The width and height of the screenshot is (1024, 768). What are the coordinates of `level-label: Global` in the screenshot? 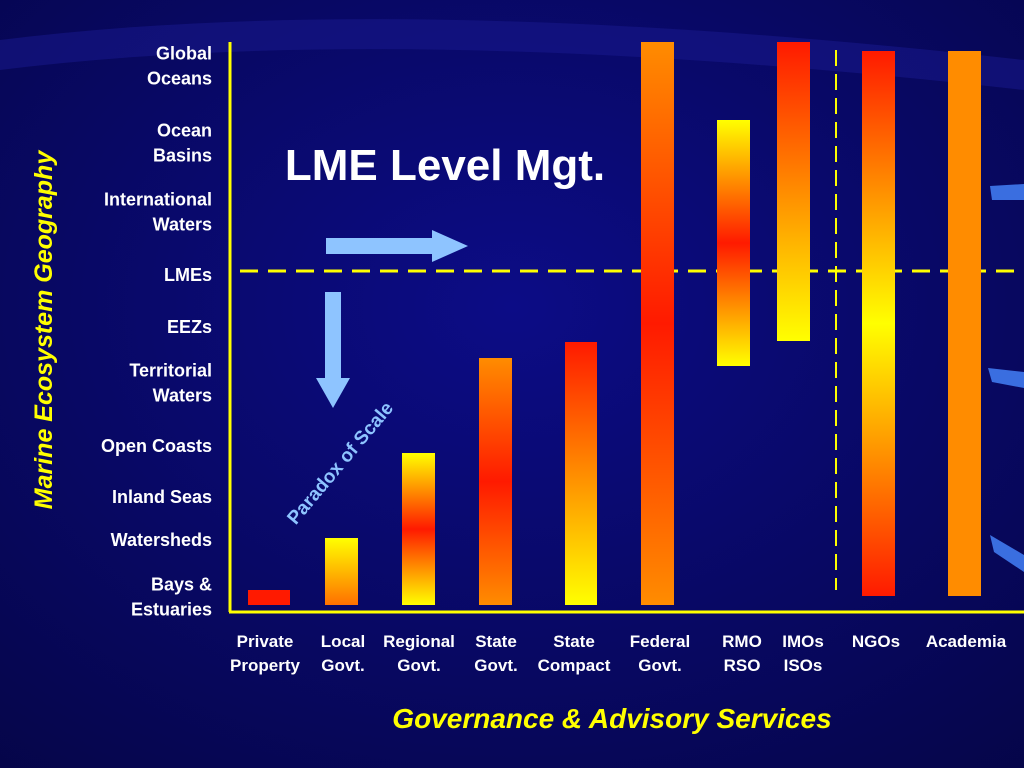 It's located at (184, 54).